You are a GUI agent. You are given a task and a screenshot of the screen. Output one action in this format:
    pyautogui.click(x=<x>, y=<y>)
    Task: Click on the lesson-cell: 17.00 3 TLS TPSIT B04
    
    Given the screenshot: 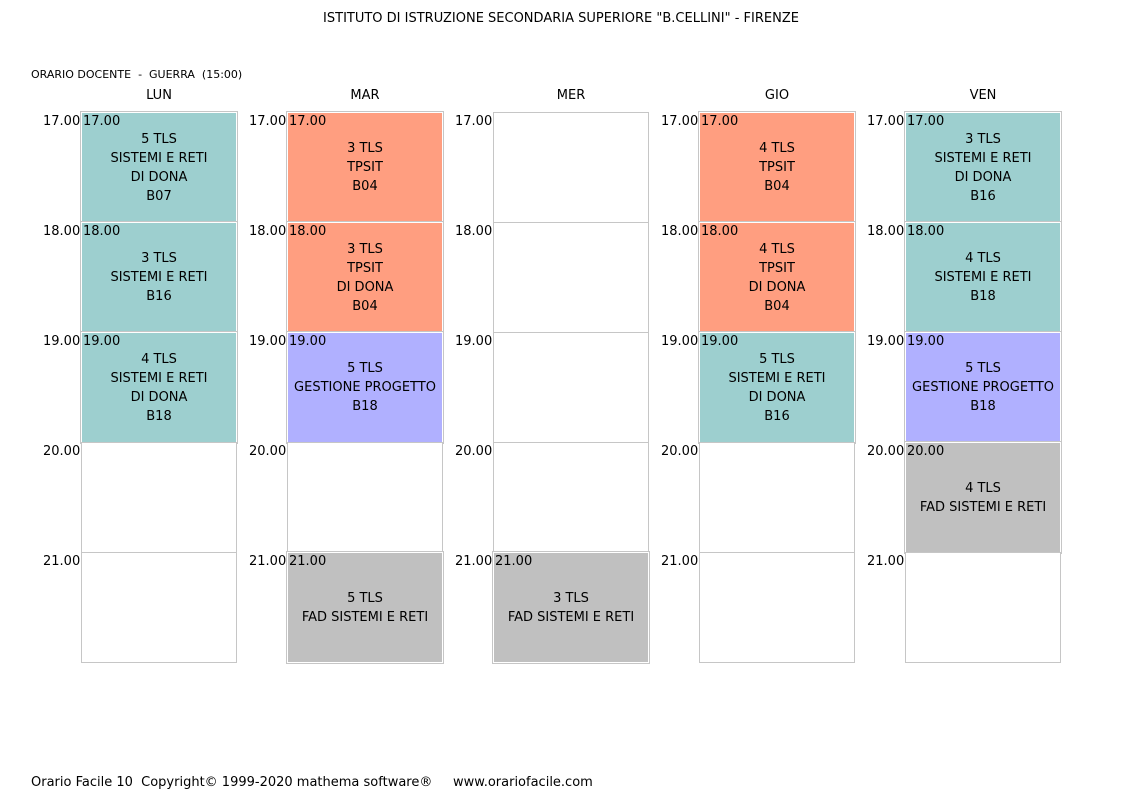 What is the action you would take?
    pyautogui.click(x=365, y=167)
    